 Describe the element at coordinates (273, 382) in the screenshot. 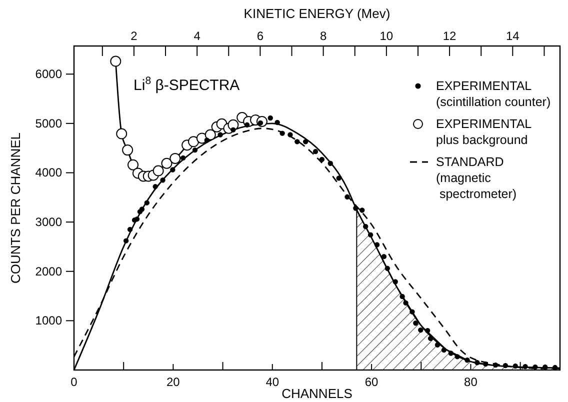

I see `x-tick-label: 40` at that location.